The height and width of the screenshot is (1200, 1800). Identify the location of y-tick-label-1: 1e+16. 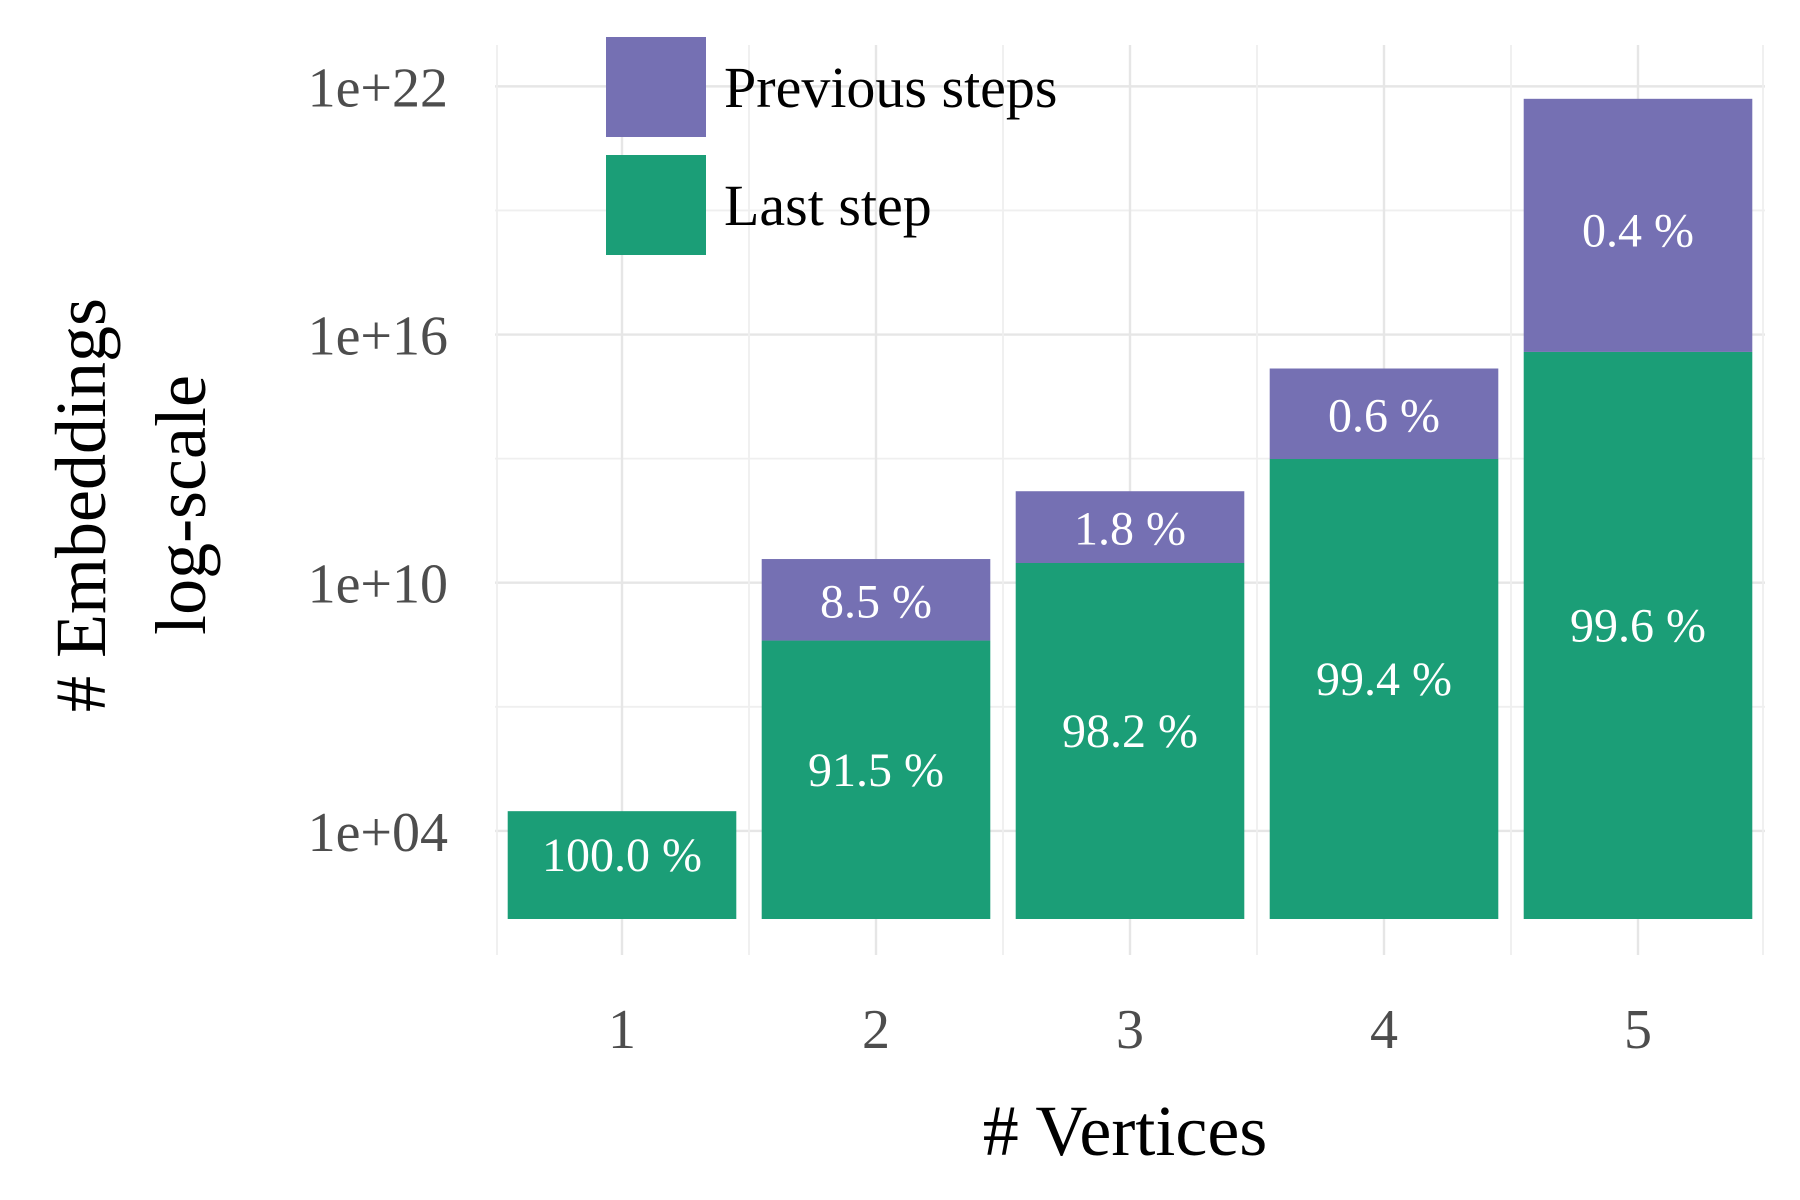
(378, 337).